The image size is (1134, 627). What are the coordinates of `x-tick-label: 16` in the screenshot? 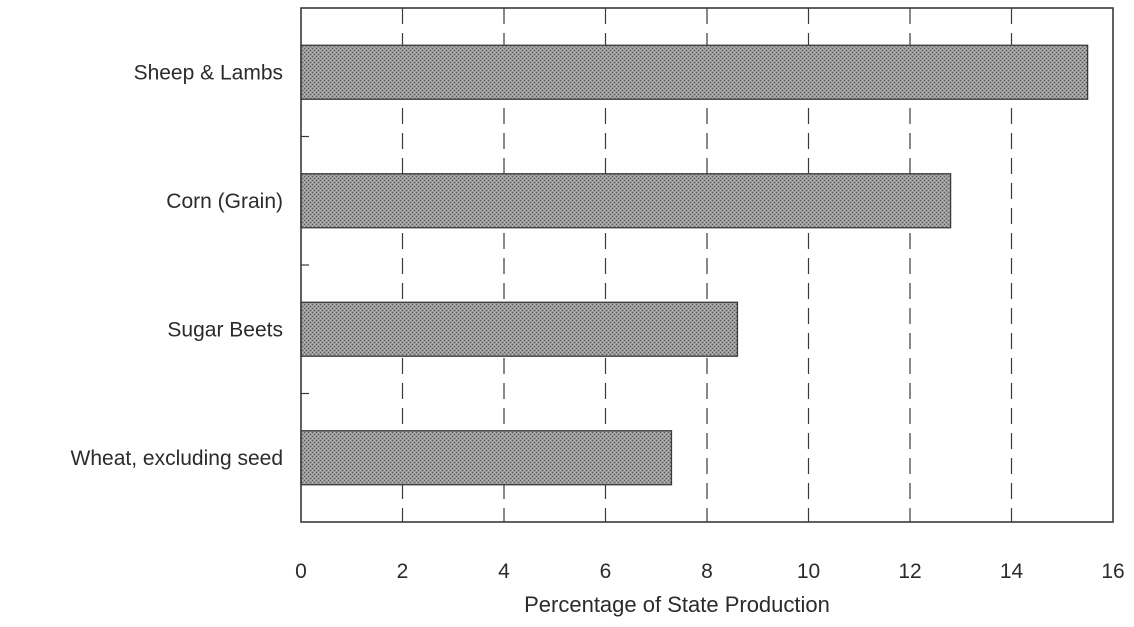 It's located at (1112, 571).